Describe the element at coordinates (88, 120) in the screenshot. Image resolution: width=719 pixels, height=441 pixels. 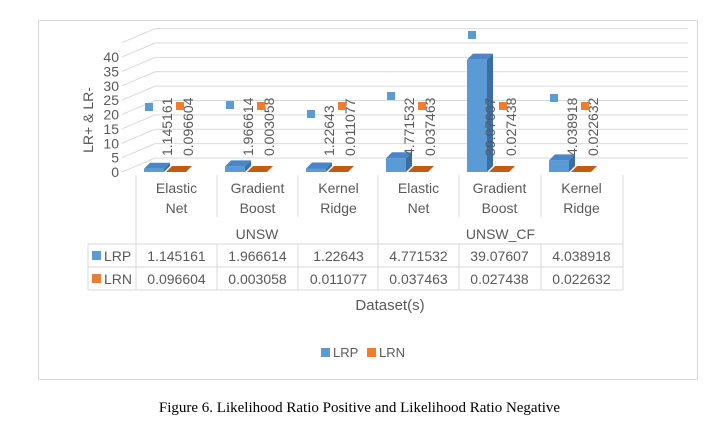
I see `y-axis-title: LR+ & LR-` at that location.